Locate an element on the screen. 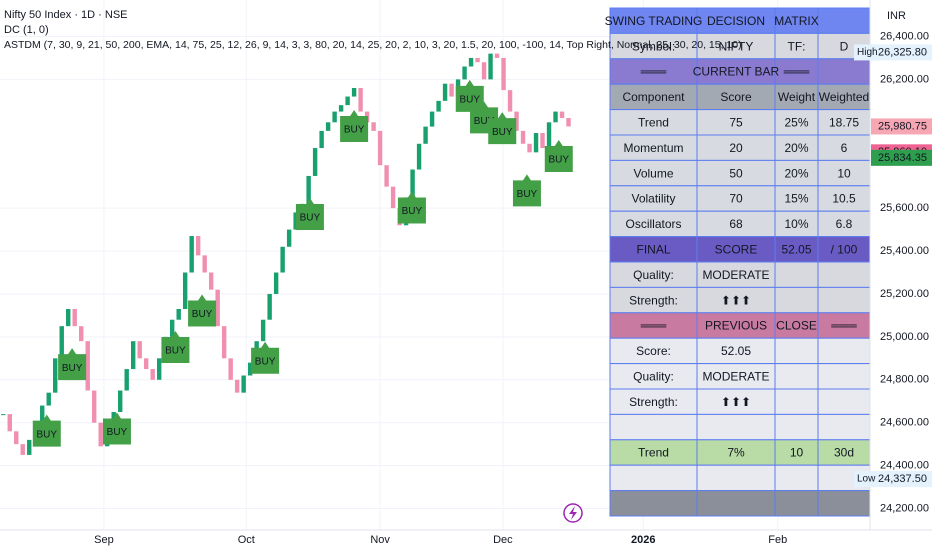  table-cell-text: SCORE is located at coordinates (736, 249).